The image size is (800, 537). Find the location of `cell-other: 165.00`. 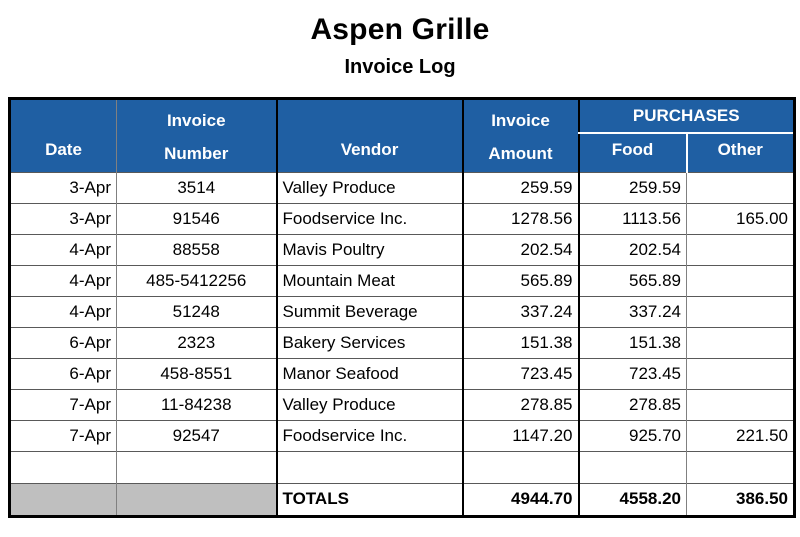

cell-other: 165.00 is located at coordinates (740, 218).